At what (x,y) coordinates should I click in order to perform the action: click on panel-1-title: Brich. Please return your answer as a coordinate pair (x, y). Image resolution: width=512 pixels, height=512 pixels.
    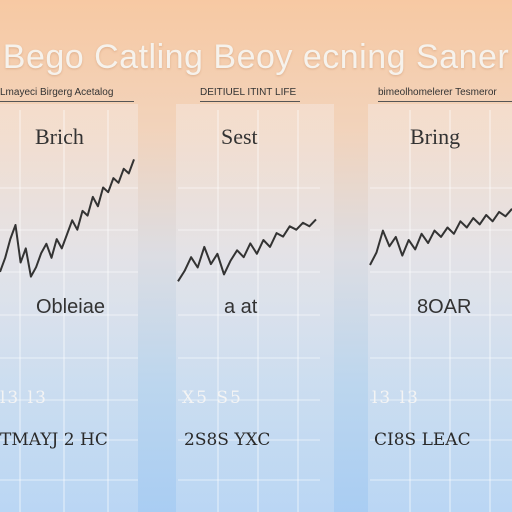
    Looking at the image, I should click on (59, 136).